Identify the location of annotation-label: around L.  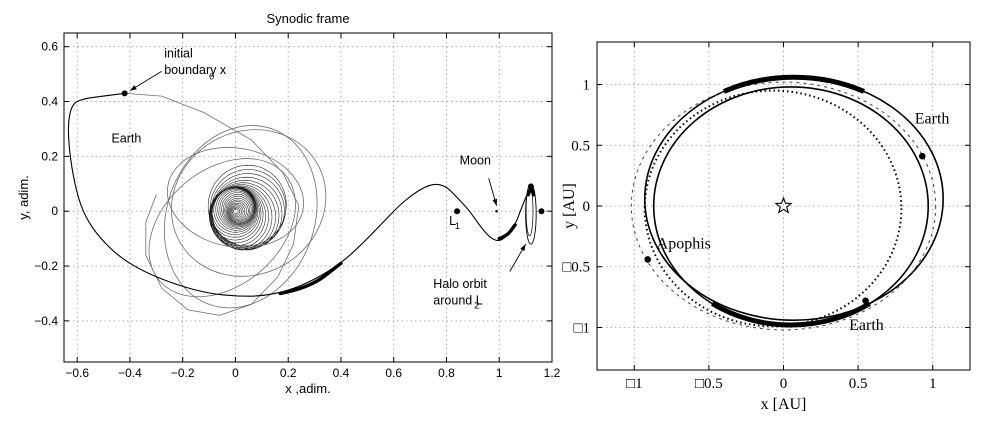
(457, 300).